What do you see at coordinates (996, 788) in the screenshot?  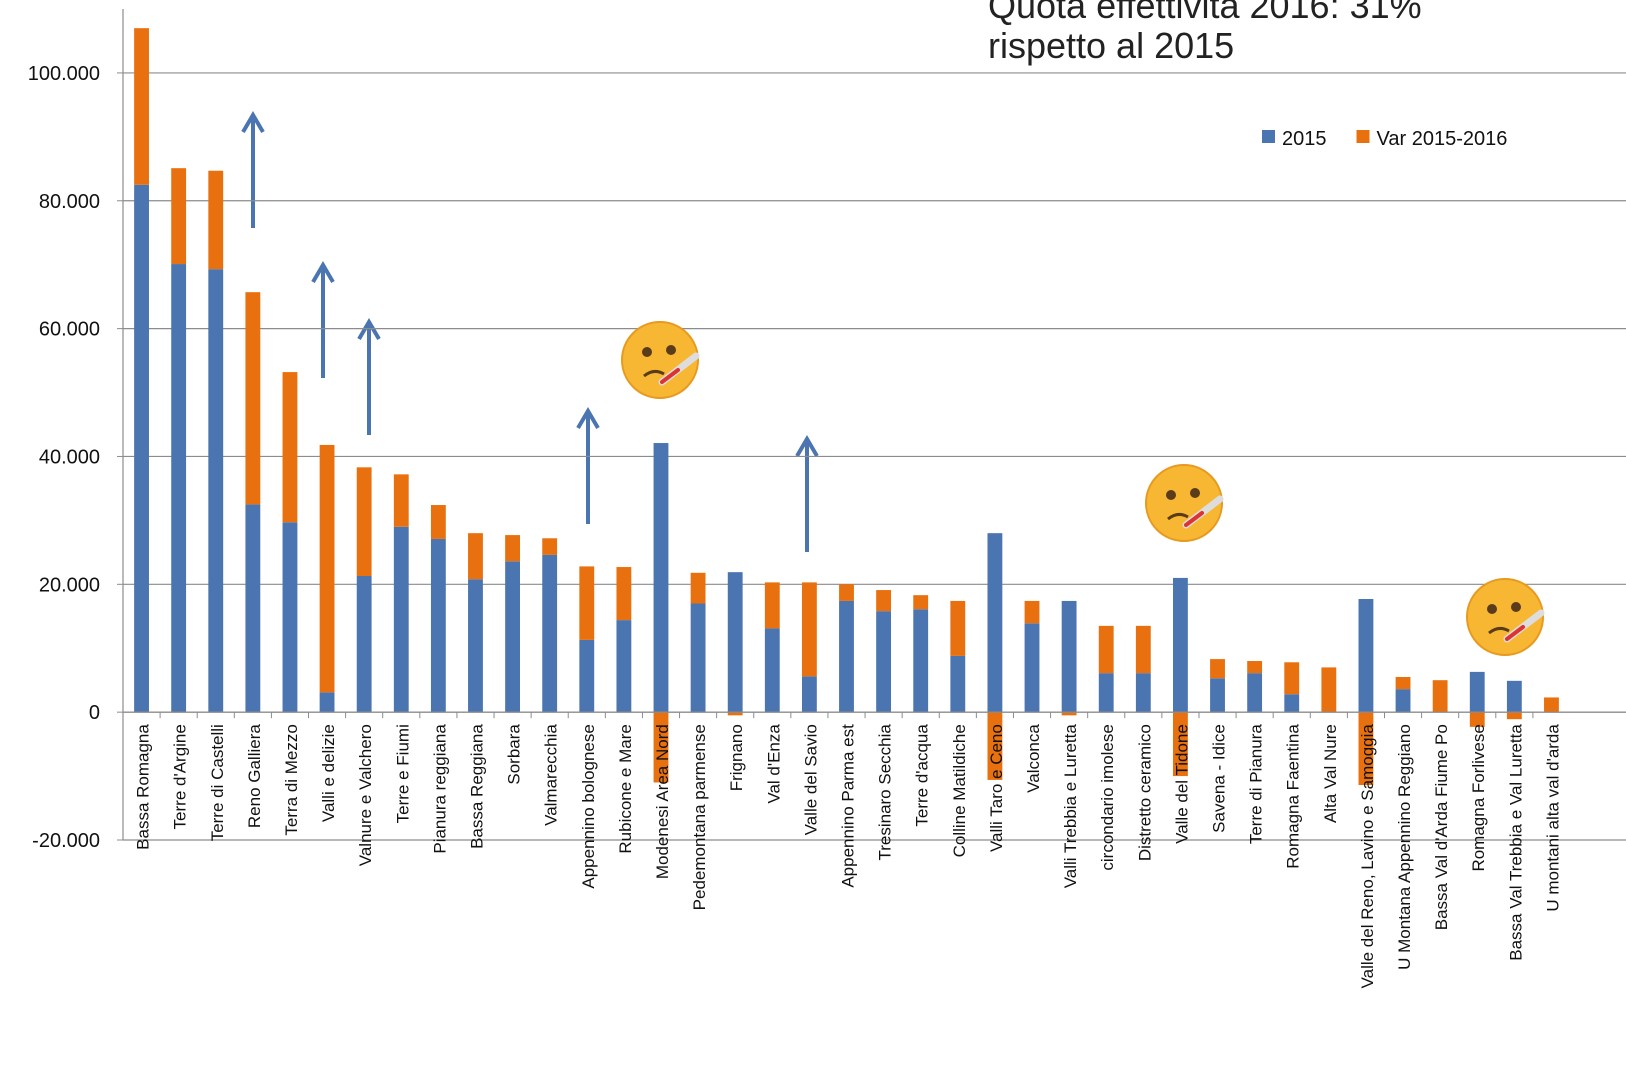 I see `x-tick-label: Valli Taro e Ceno` at bounding box center [996, 788].